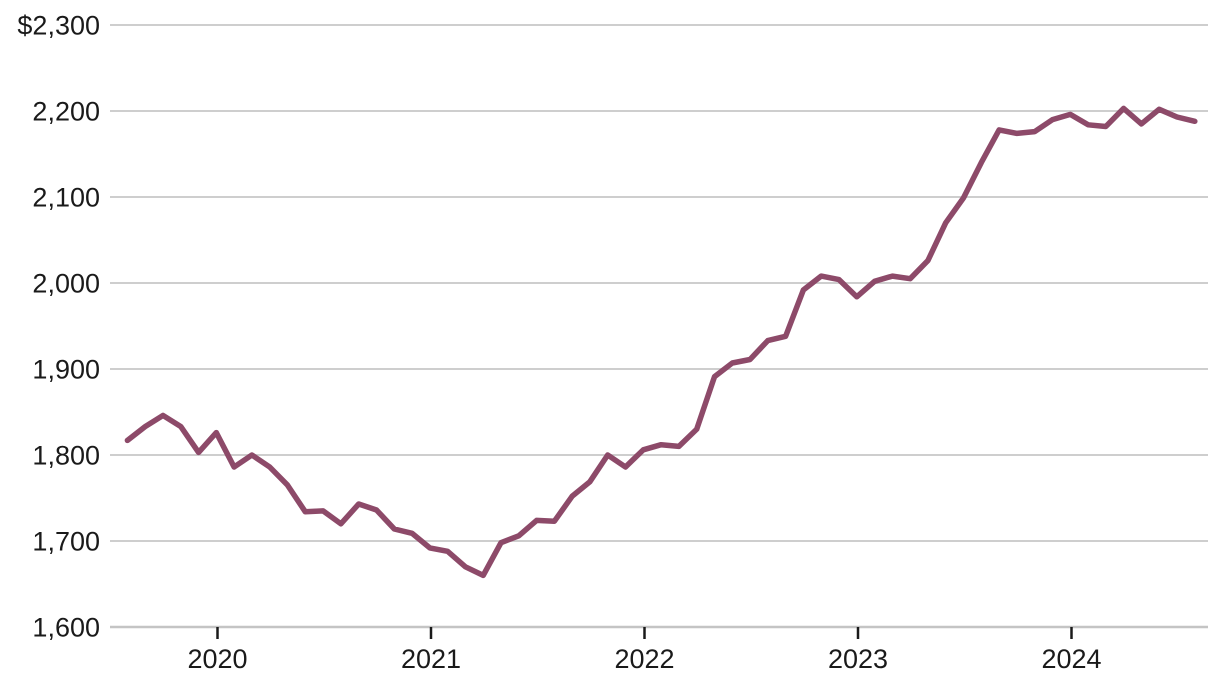 The image size is (1220, 692). I want to click on x-axis-label: 2021, so click(431, 659).